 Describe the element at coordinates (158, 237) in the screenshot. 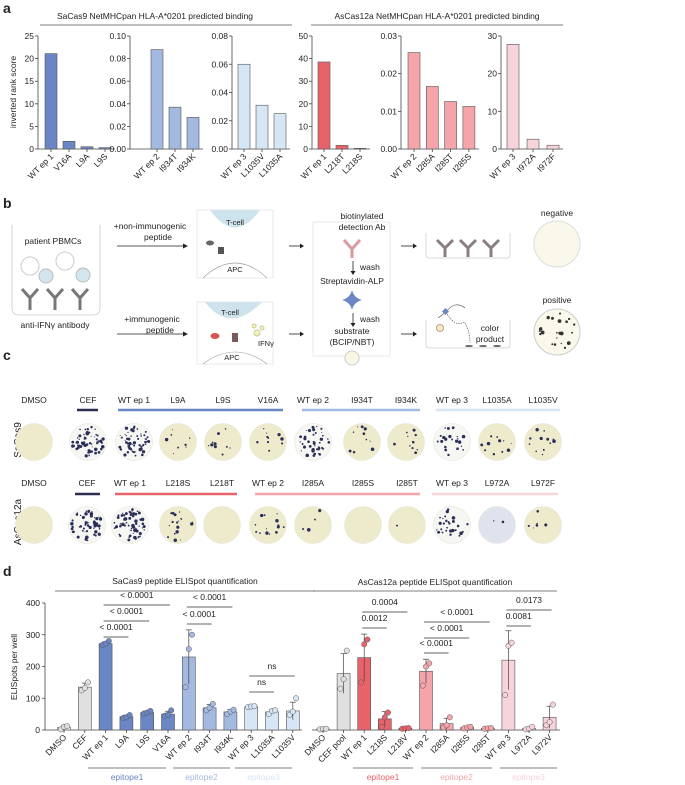

I see `non-immunogenic-label-2: peptide` at that location.